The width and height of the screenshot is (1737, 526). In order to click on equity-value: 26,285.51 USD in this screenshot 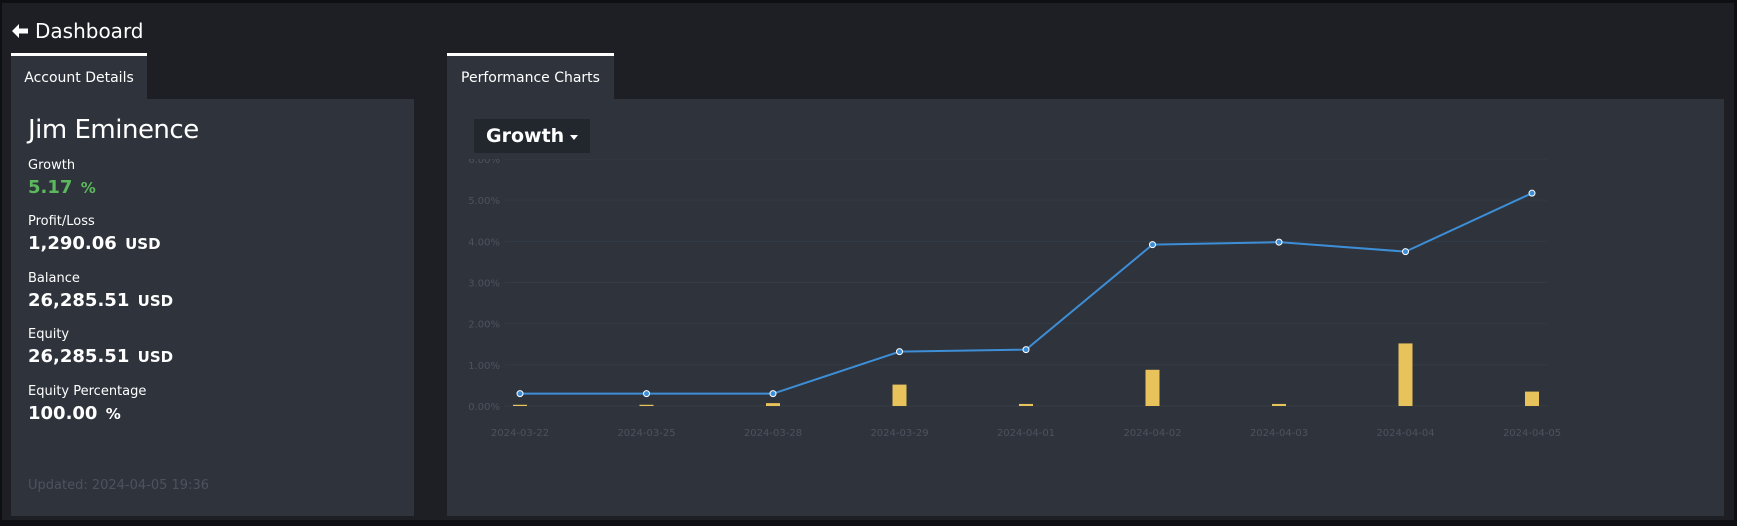, I will do `click(101, 356)`.